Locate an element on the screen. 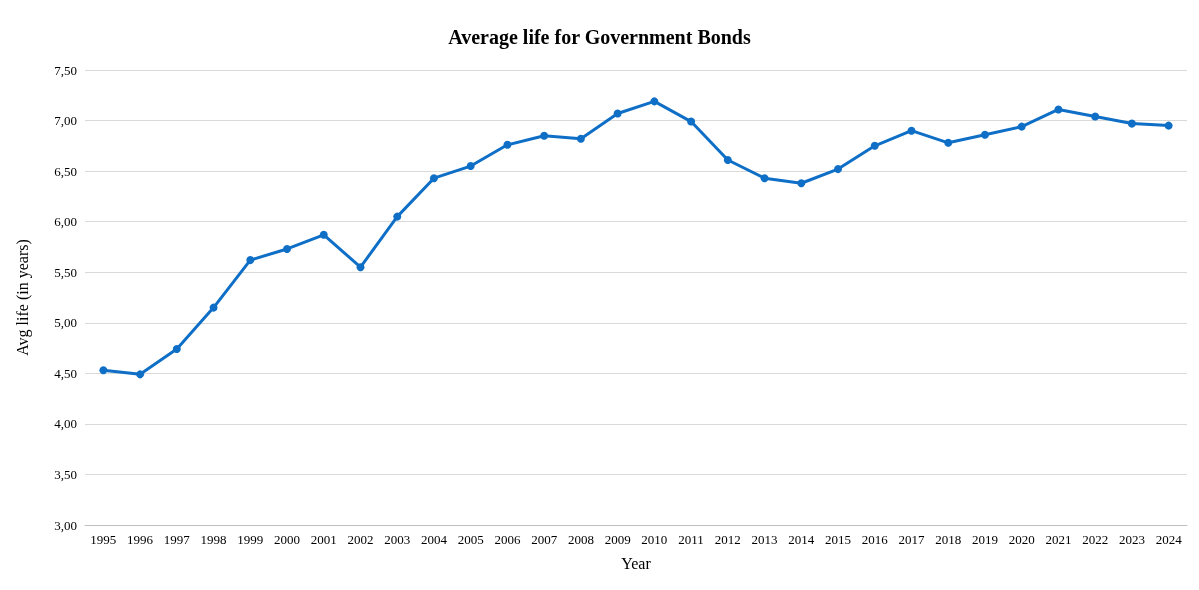  y-axis-title: Avg life (in years) is located at coordinates (22, 297).